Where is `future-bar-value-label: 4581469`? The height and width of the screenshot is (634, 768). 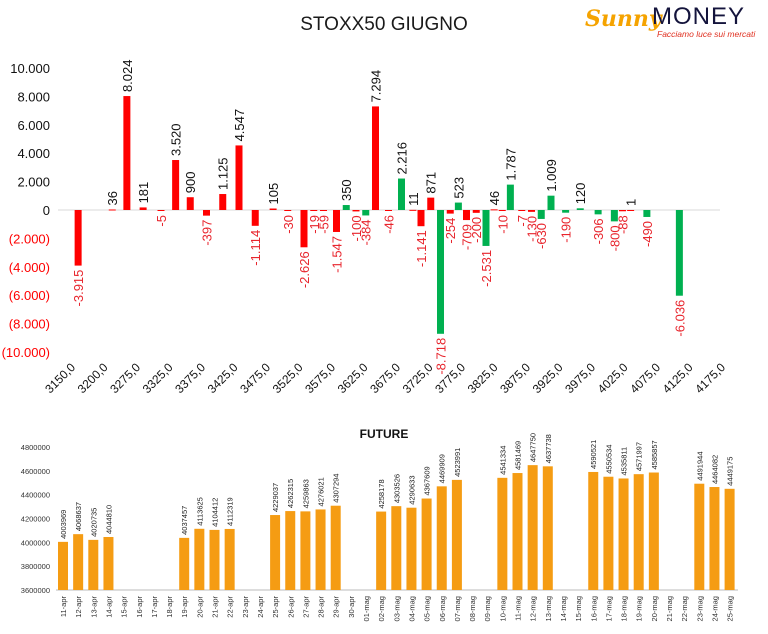
future-bar-value-label: 4581469 is located at coordinates (518, 455).